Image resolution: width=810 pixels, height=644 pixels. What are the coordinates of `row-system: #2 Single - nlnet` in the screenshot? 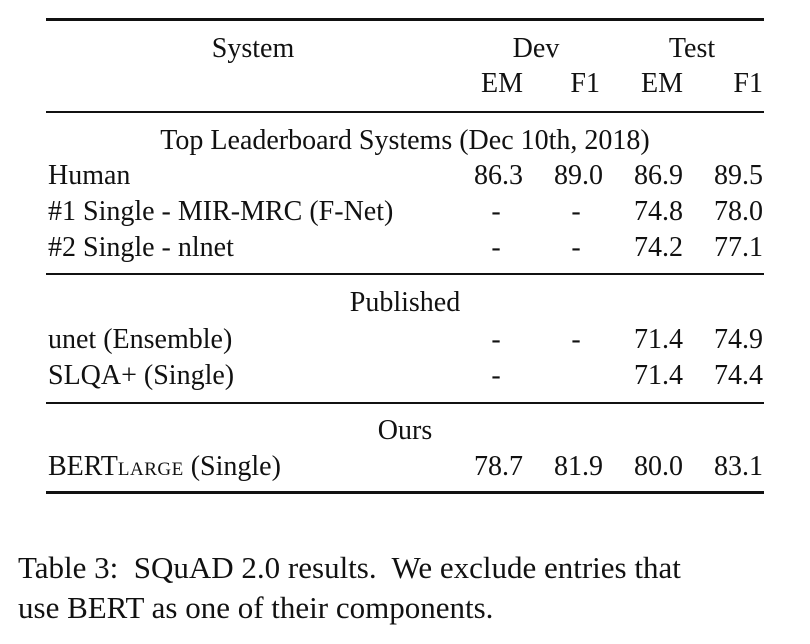 It's located at (141, 247).